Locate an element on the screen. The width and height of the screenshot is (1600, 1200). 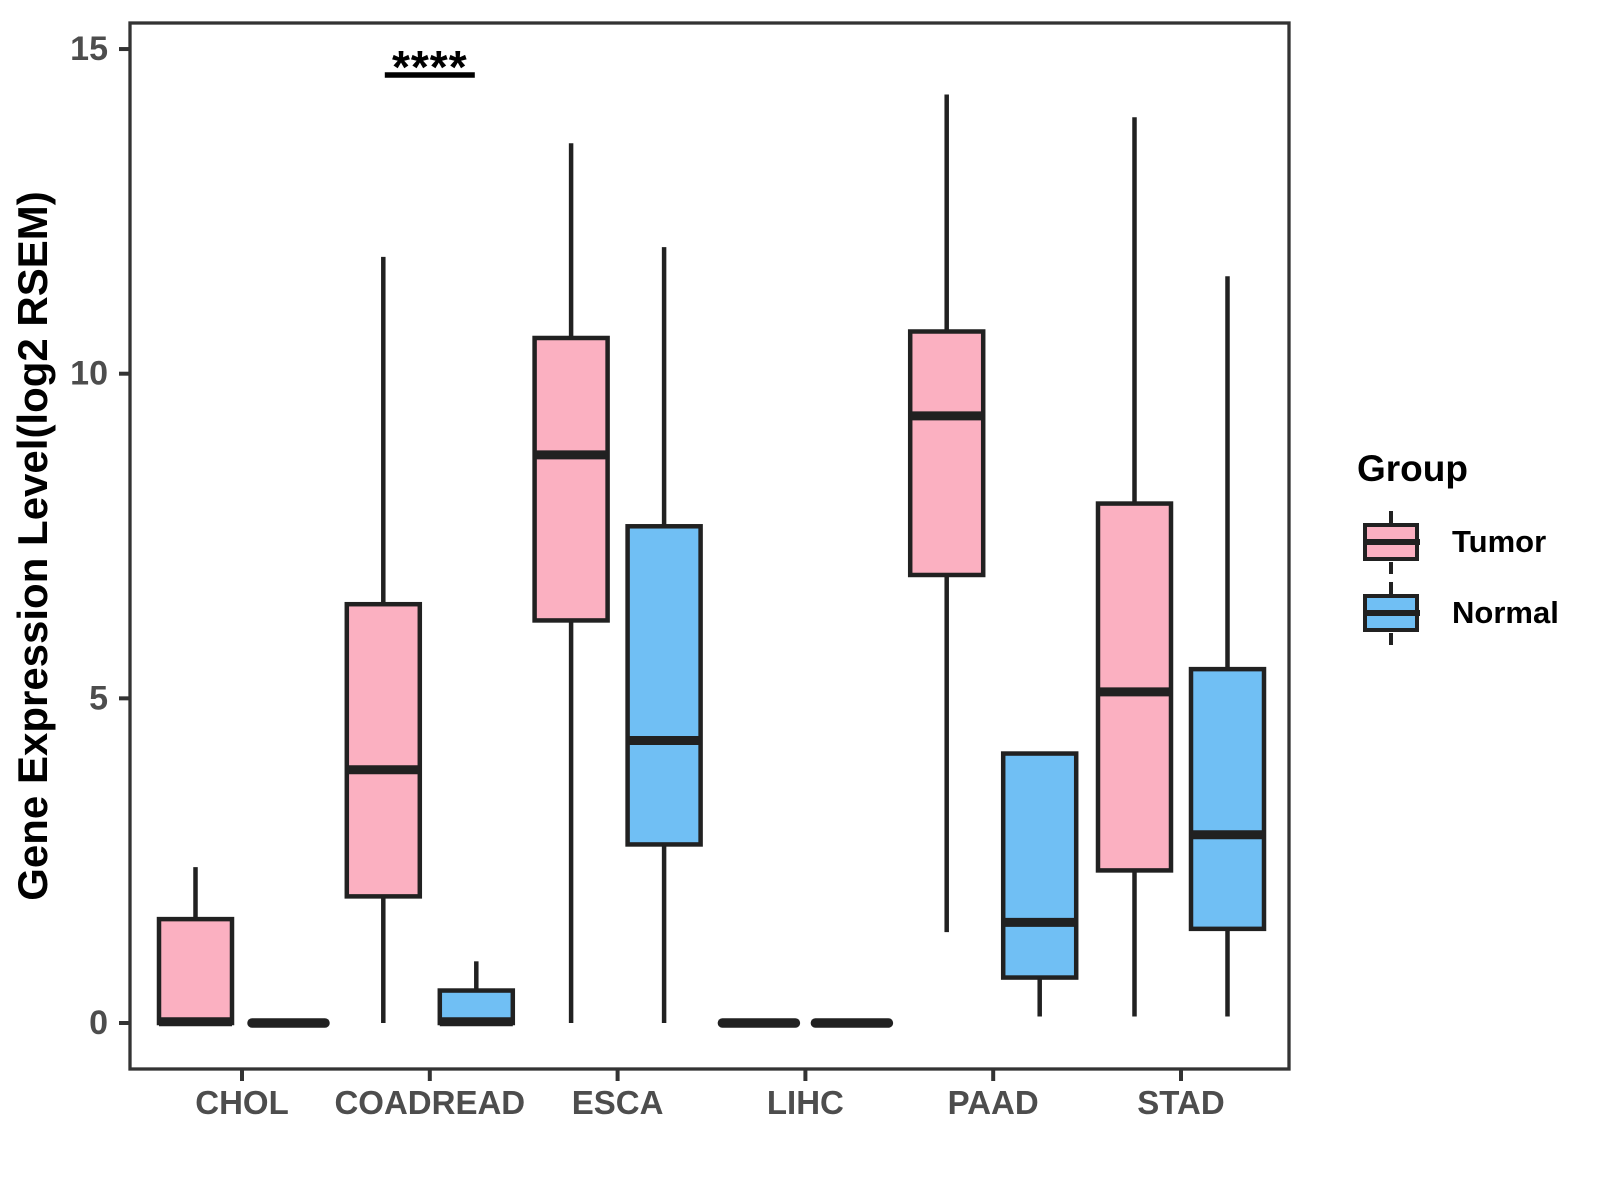
box-chol-tumor is located at coordinates (195, 947).